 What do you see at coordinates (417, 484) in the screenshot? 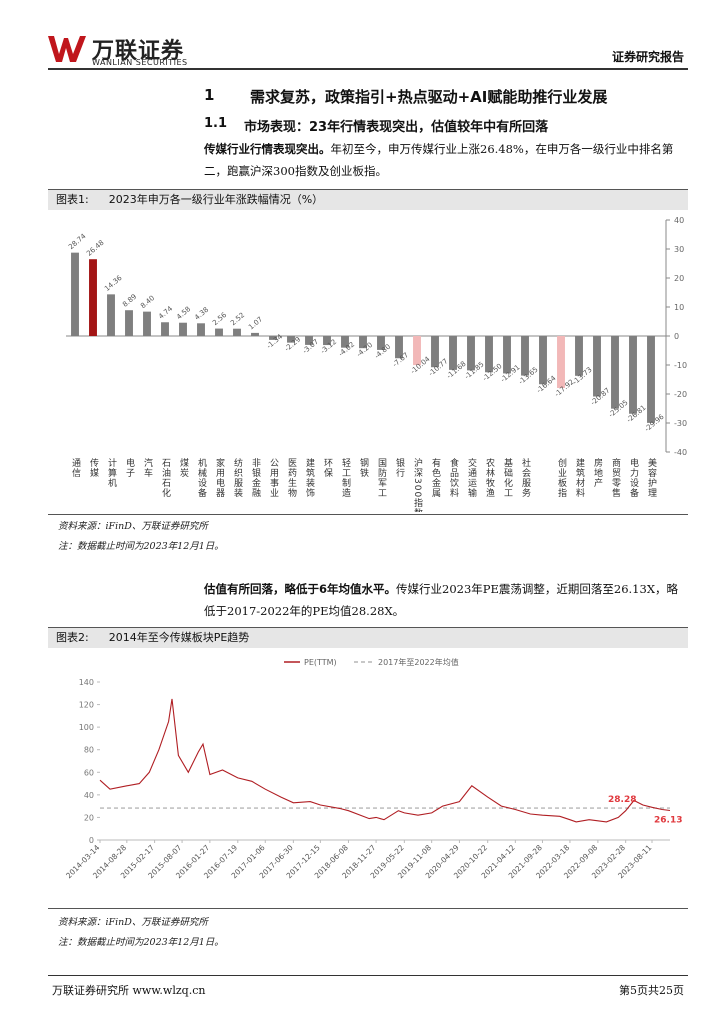
I see `x-tick-label: 沪深300指数` at bounding box center [417, 484].